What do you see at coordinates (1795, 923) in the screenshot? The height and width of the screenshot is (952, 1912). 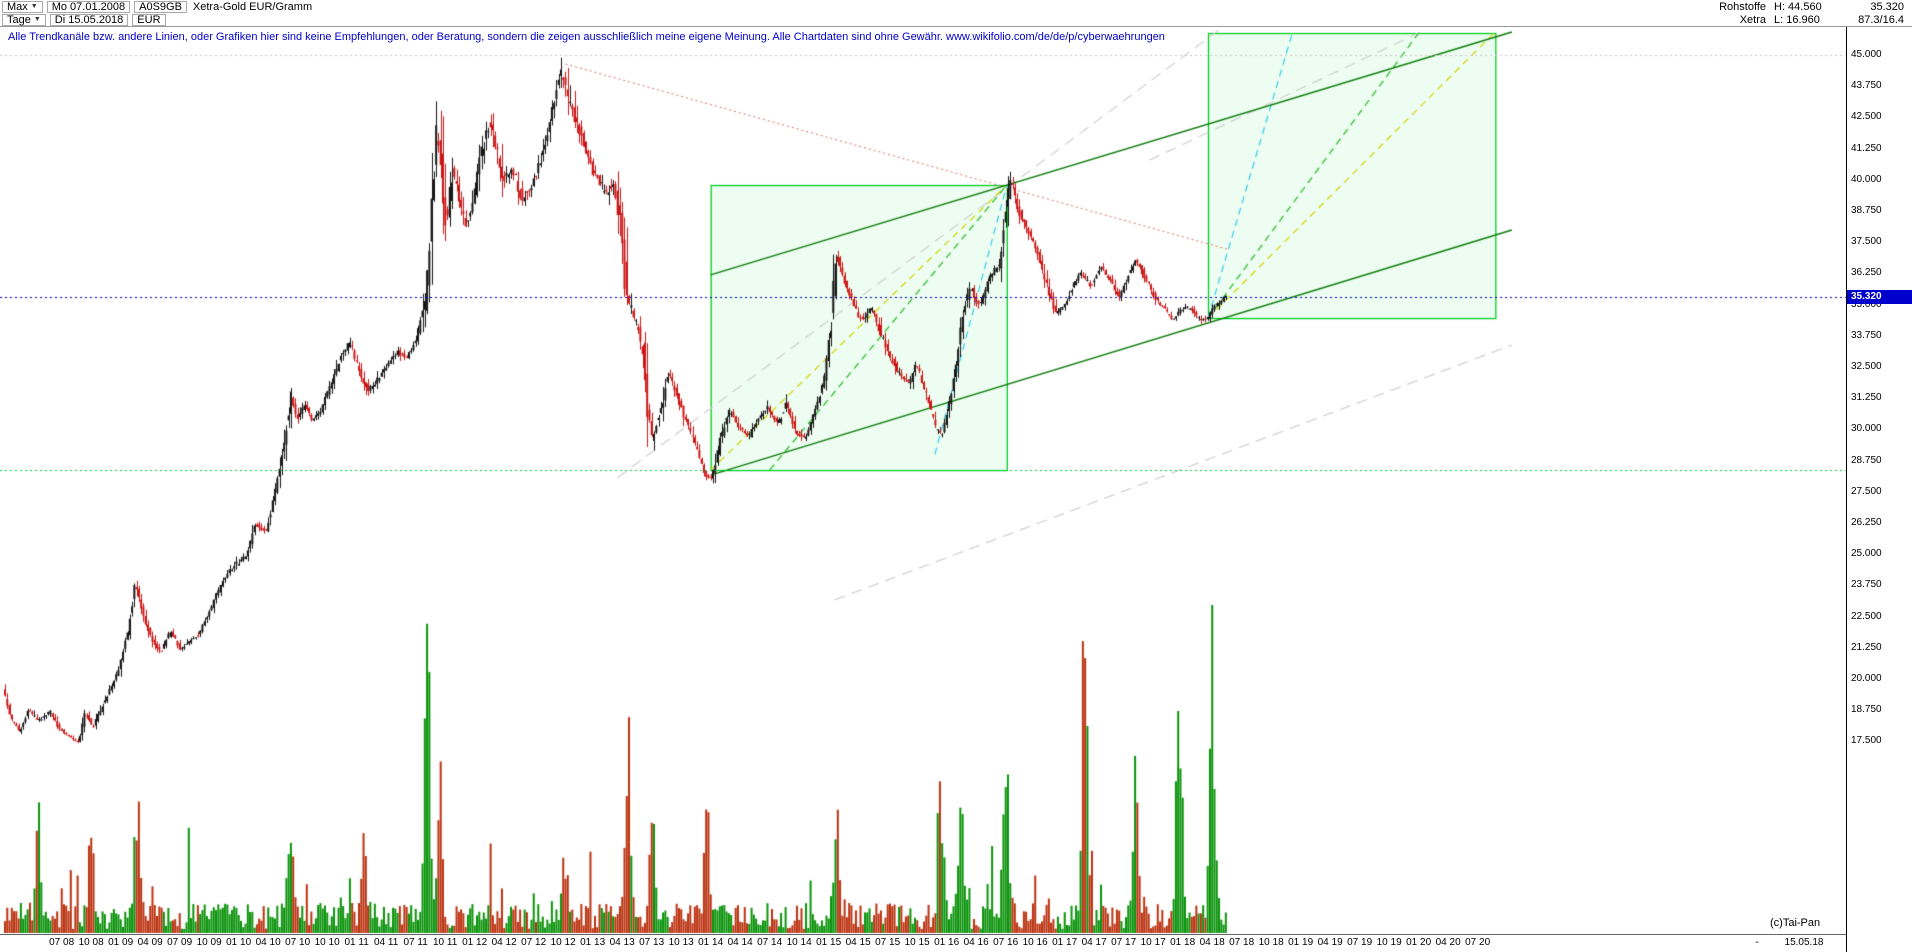 I see `copyright-label: (c)Tai-Pan` at bounding box center [1795, 923].